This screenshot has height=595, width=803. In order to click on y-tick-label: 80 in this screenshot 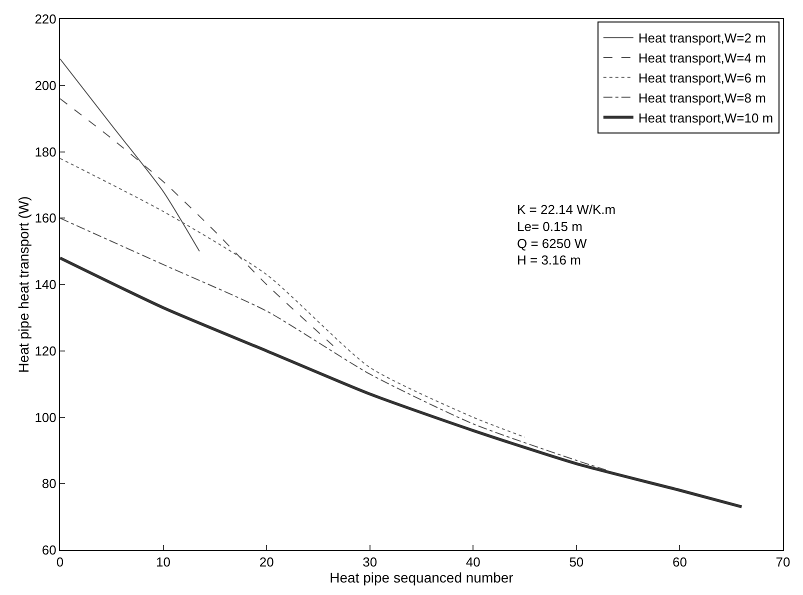, I will do `click(49, 484)`.